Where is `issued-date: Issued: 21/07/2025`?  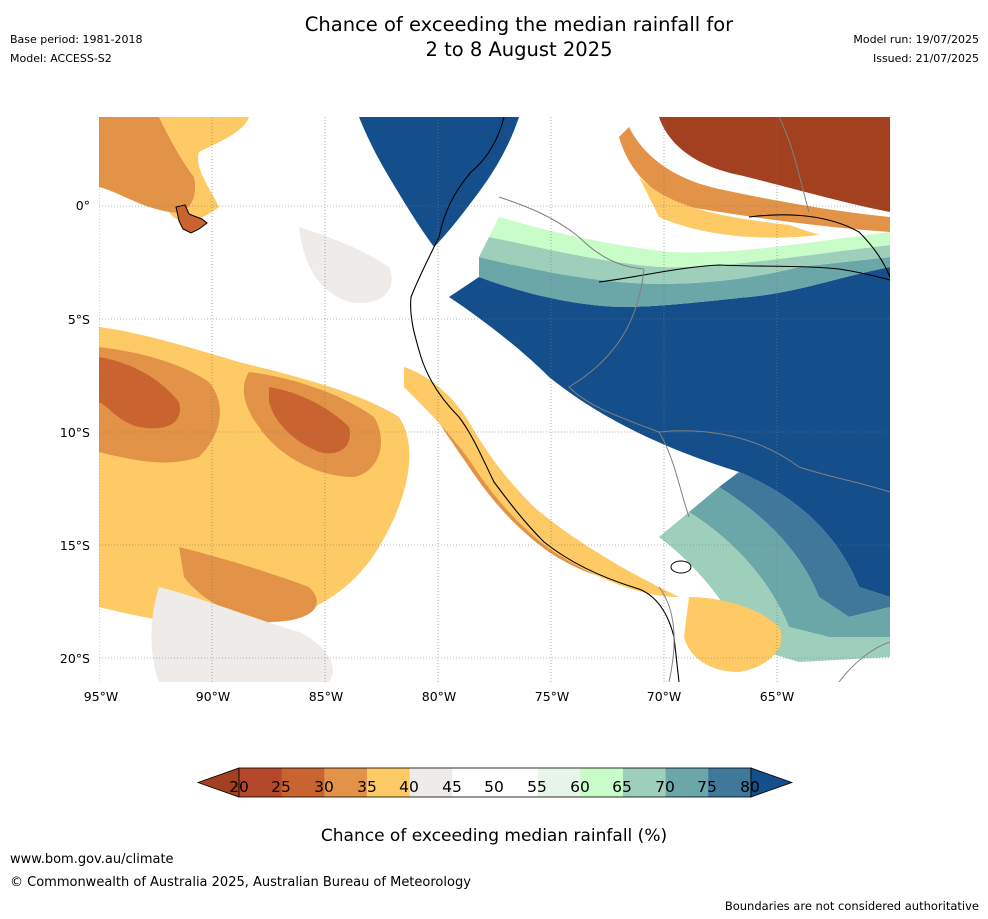
issued-date: Issued: 21/07/2025 is located at coordinates (925, 58).